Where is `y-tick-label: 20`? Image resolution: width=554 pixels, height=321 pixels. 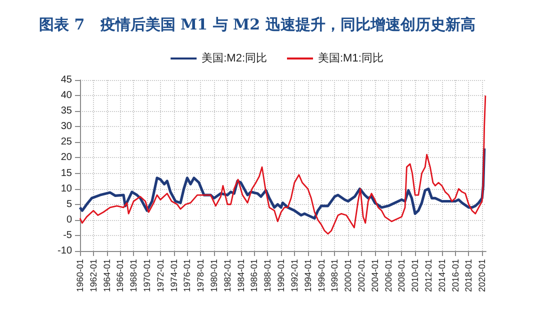 y-tick-label: 20 is located at coordinates (66, 158).